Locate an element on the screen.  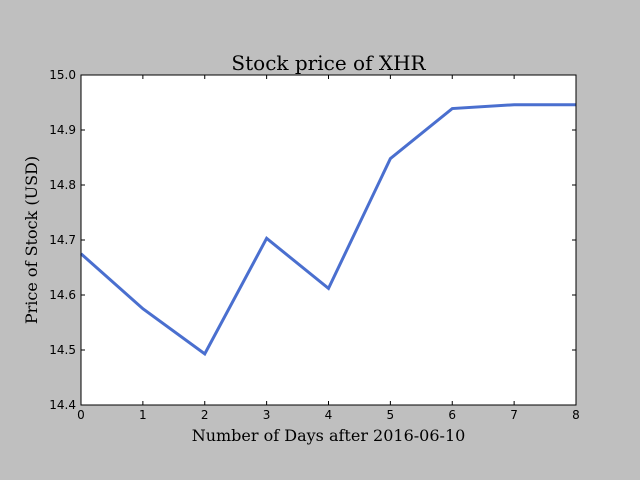
x-tick-label: 0 is located at coordinates (81, 415).